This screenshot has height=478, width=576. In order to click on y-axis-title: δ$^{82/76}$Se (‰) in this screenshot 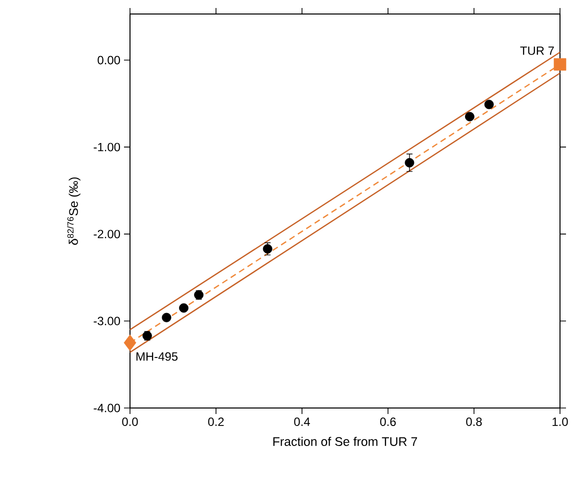, I will do `click(73, 211)`.